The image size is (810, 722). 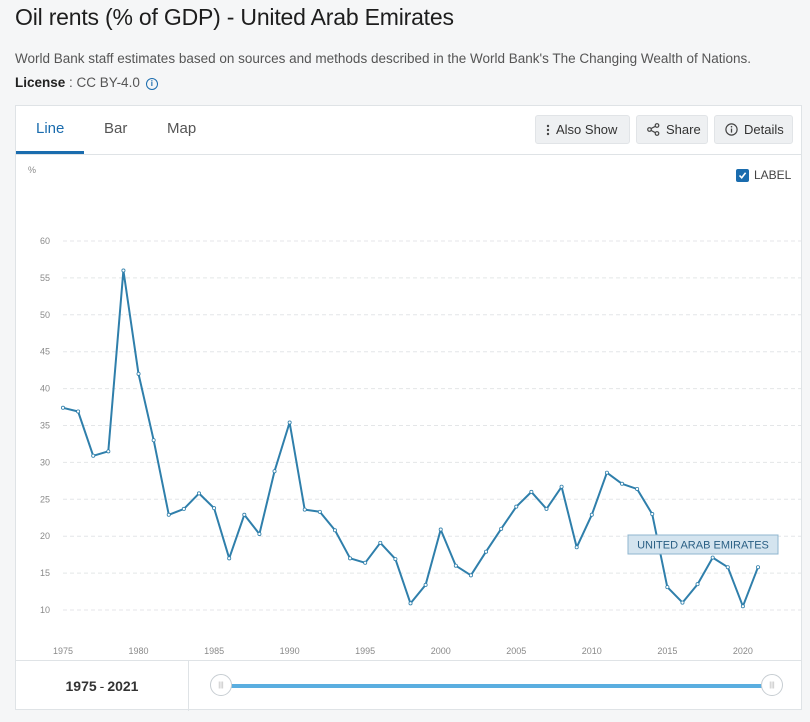 What do you see at coordinates (548, 130) in the screenshot?
I see `kebab-menu-icon` at bounding box center [548, 130].